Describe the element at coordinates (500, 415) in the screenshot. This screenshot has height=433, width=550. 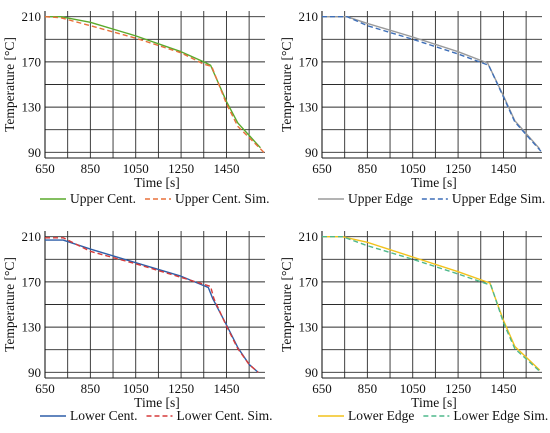
I see `legend-label-2: Lower Edge Sim.` at that location.